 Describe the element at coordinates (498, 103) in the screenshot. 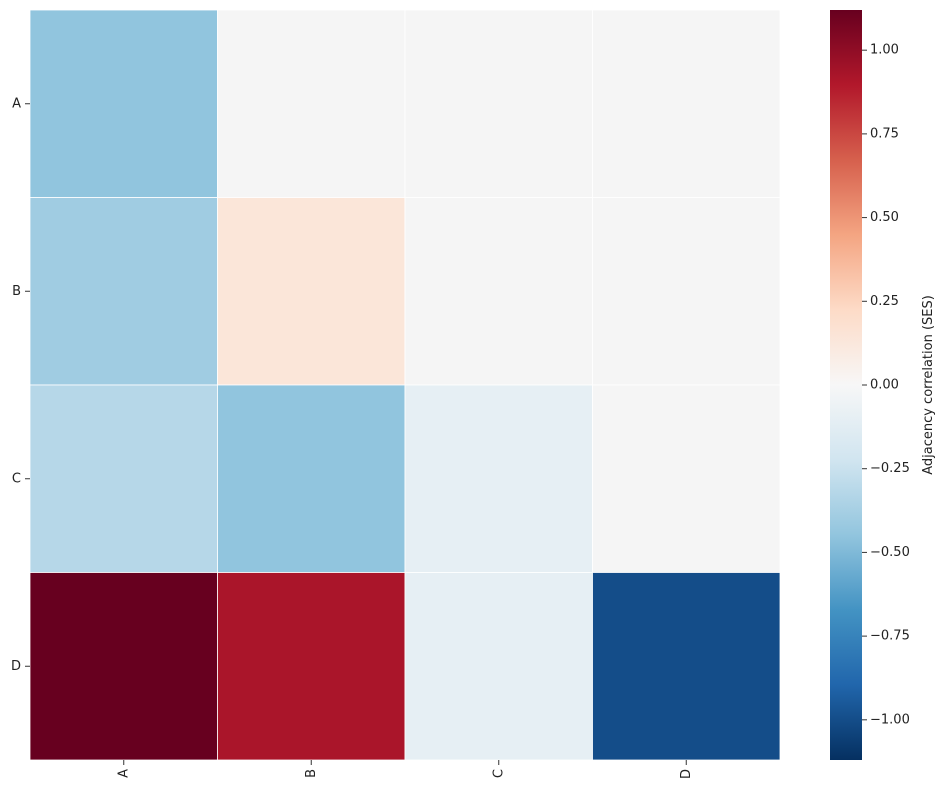

I see `heatmap-cell-A-C` at that location.